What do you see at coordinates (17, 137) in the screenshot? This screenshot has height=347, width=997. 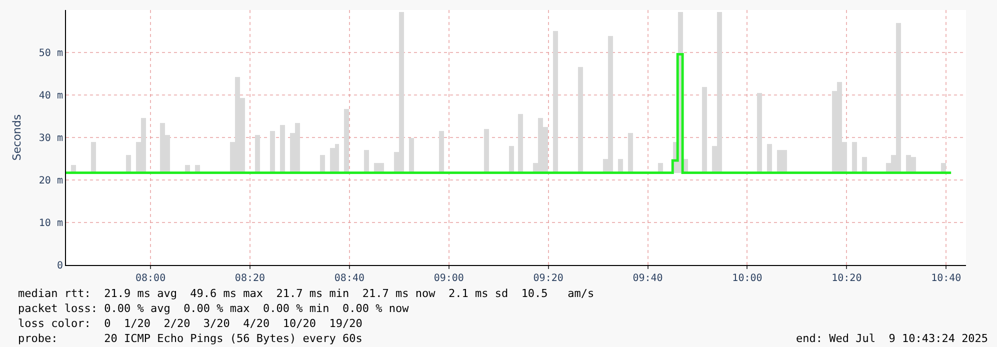 I see `y-axis-title: Seconds` at bounding box center [17, 137].